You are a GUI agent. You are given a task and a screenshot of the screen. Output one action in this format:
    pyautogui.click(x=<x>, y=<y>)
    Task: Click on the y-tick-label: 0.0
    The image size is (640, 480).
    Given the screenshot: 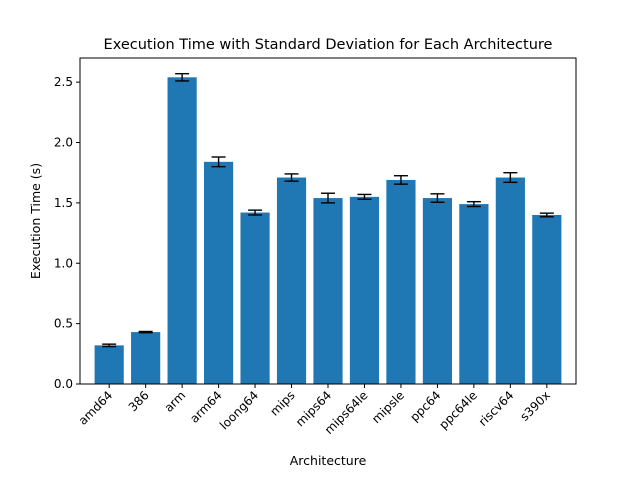 What is the action you would take?
    pyautogui.click(x=63, y=384)
    